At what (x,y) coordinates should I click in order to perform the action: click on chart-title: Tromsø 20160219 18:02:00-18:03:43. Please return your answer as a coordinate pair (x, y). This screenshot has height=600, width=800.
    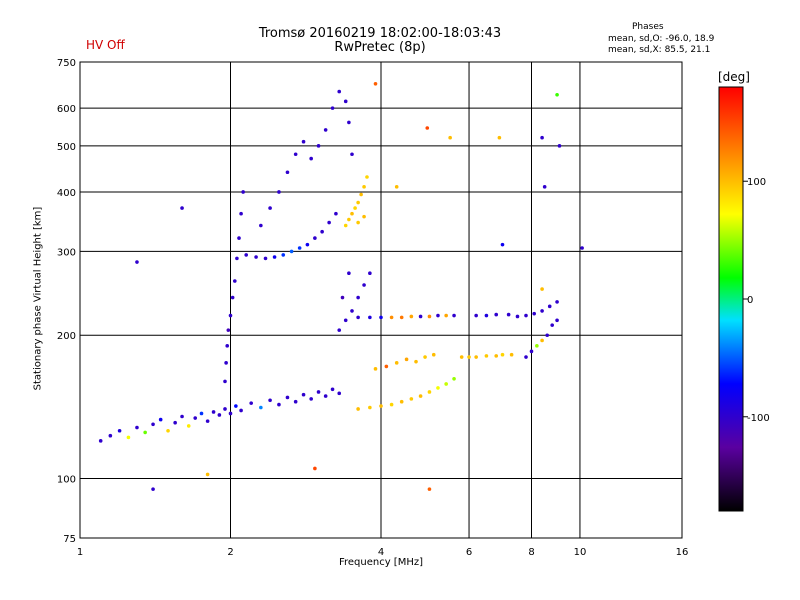
    Looking at the image, I should click on (380, 33).